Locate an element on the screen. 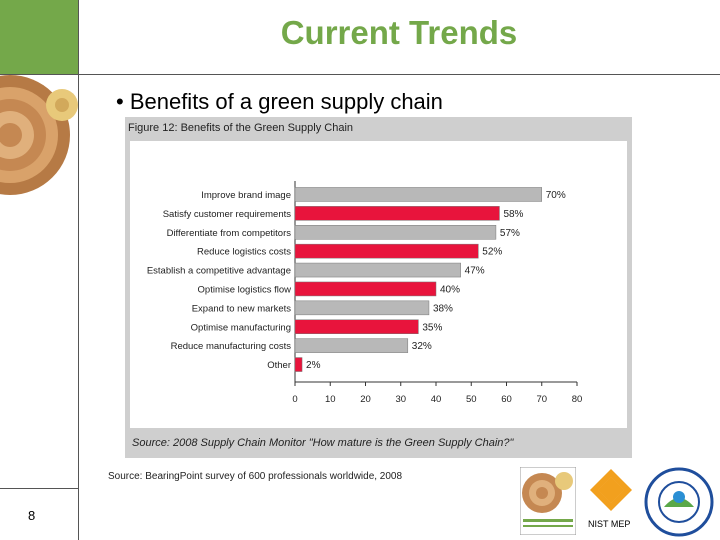 The width and height of the screenshot is (720, 540). x-tick-label: 10 is located at coordinates (330, 399).